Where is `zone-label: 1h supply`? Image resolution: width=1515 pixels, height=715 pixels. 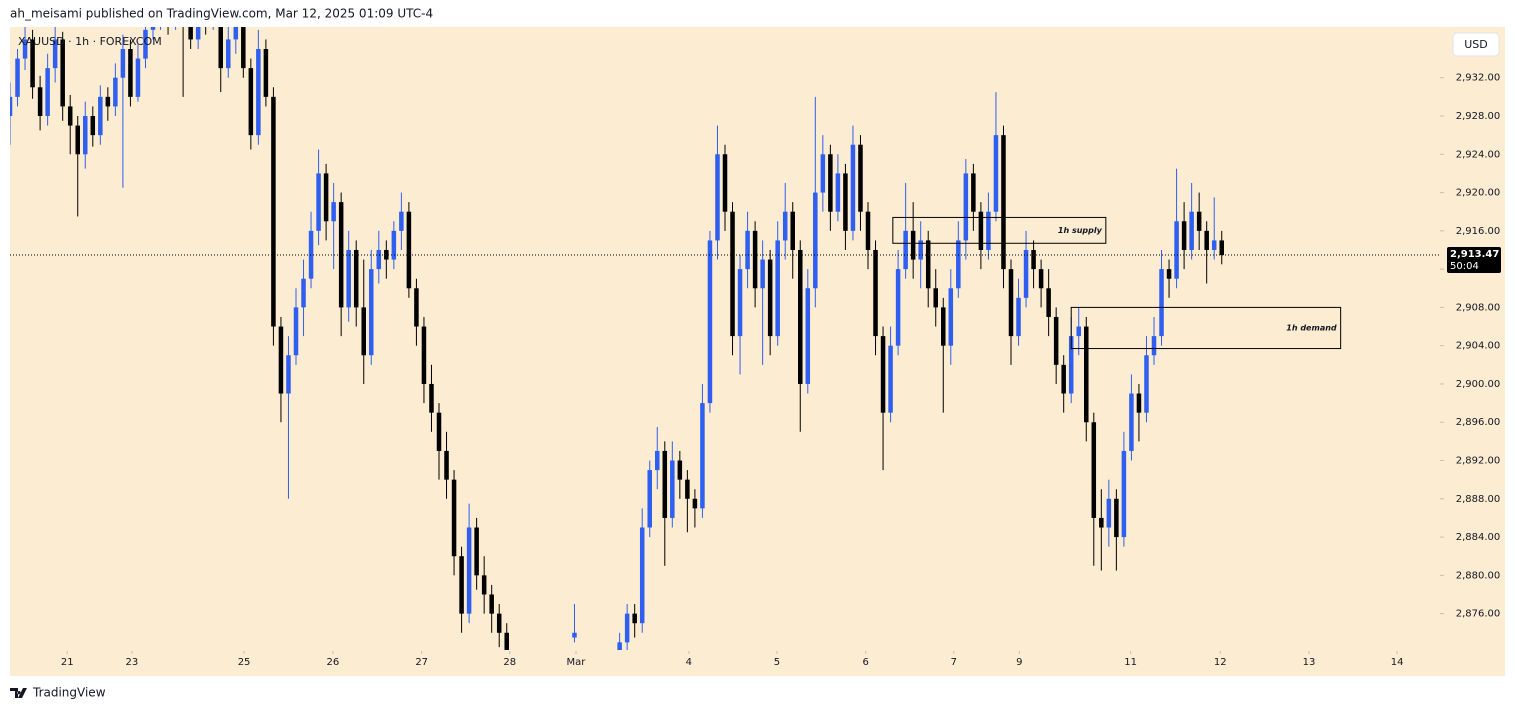
zone-label: 1h supply is located at coordinates (1080, 230).